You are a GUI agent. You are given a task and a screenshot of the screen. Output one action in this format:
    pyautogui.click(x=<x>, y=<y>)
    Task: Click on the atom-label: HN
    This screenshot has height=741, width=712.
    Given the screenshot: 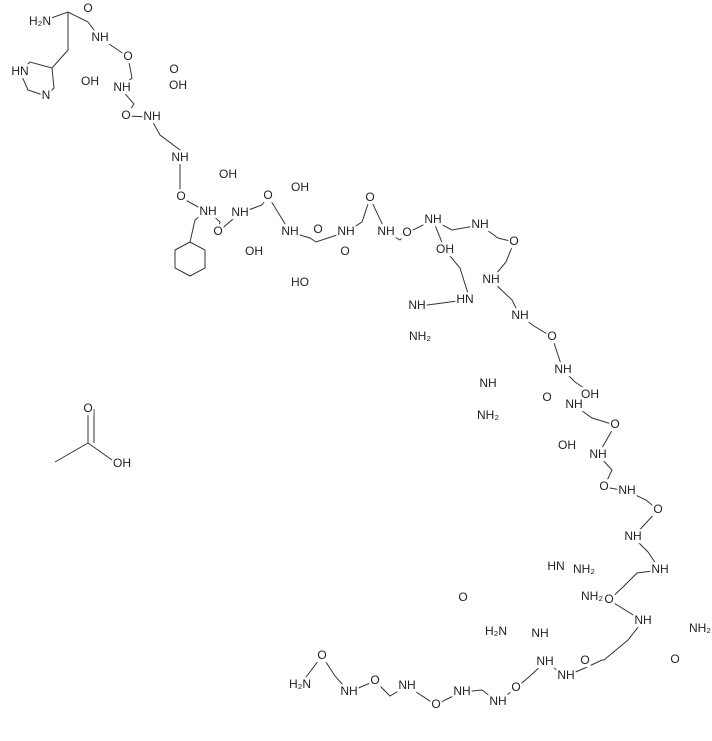 What is the action you would take?
    pyautogui.click(x=555, y=566)
    